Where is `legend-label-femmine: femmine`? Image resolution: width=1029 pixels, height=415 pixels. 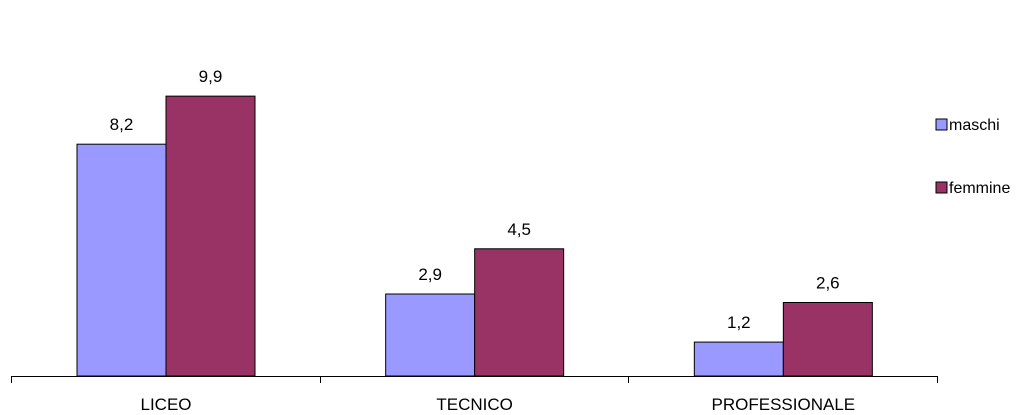 legend-label-femmine: femmine is located at coordinates (979, 188).